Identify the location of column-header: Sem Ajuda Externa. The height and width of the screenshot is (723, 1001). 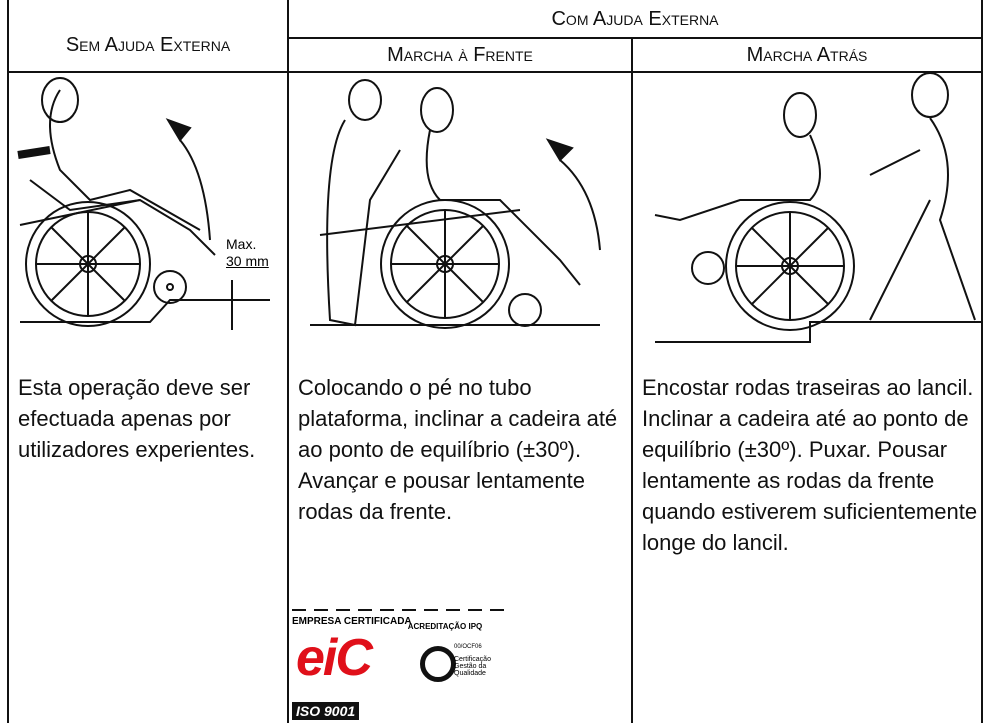
(148, 45).